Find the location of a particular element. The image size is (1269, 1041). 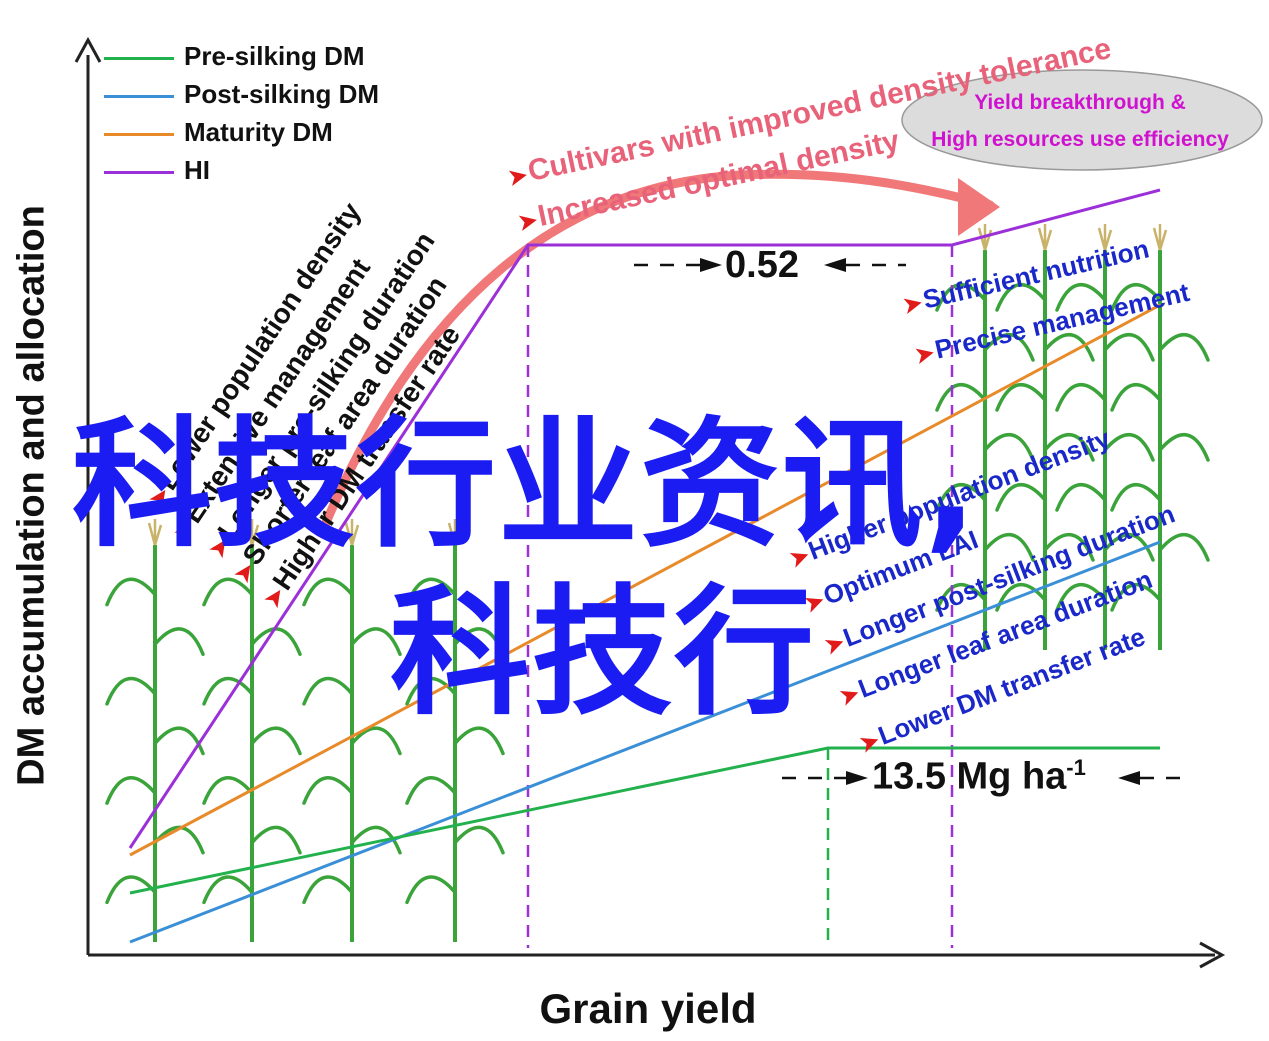

legend-label-pre-silking-dm: Pre-silking DM is located at coordinates (274, 56).